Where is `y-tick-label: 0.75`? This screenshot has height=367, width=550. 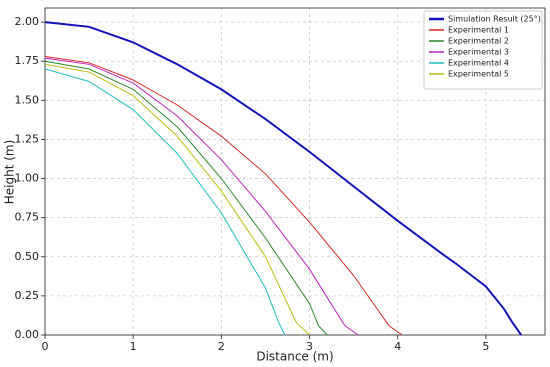 y-tick-label: 0.75 is located at coordinates (27, 217).